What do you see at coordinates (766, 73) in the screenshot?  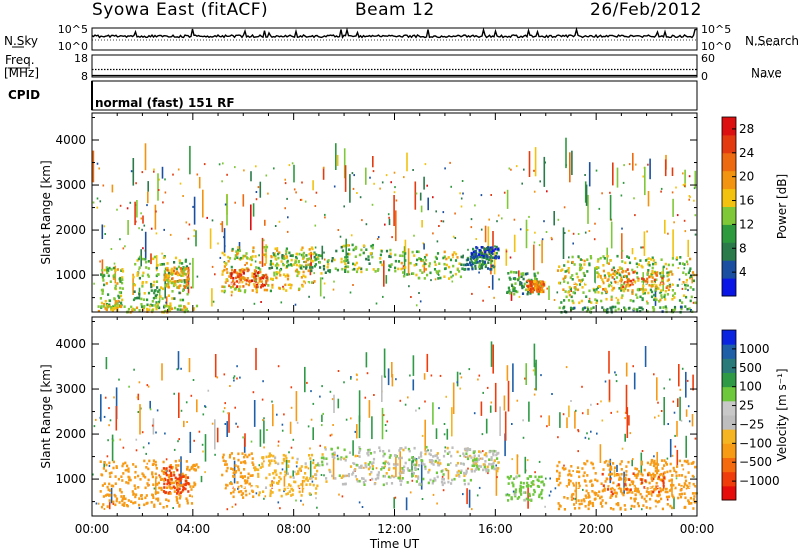 I see `nave-label: Nave` at bounding box center [766, 73].